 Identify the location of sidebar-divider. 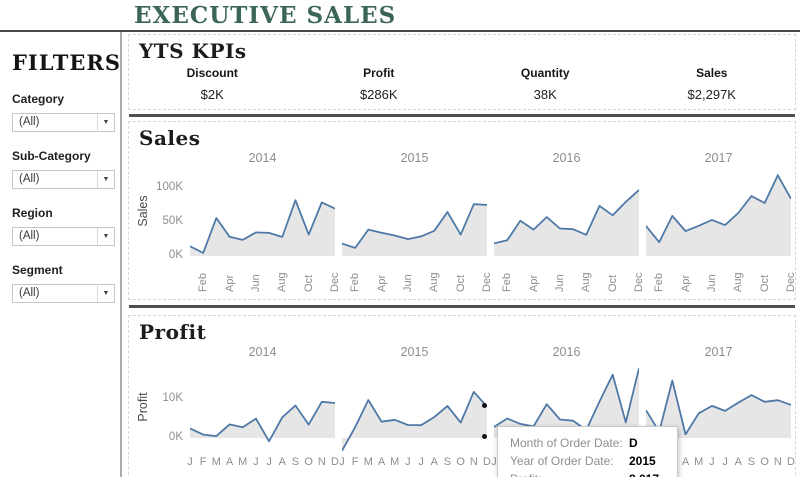
(121, 254).